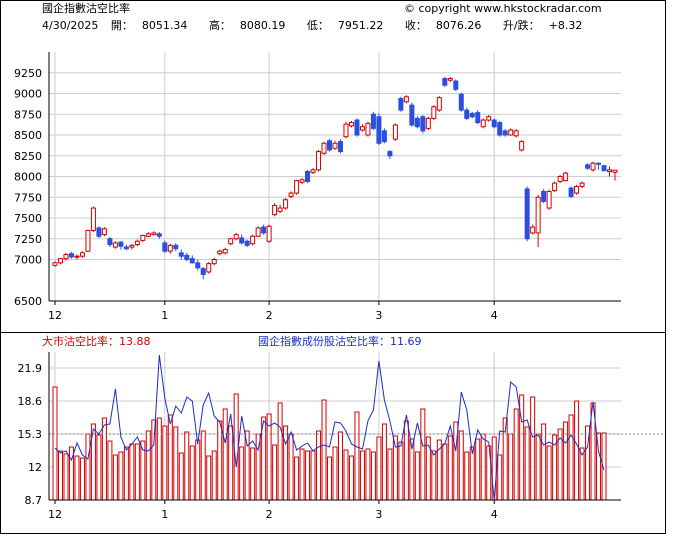  I want to click on upper-x-tick-label: 1, so click(164, 315).